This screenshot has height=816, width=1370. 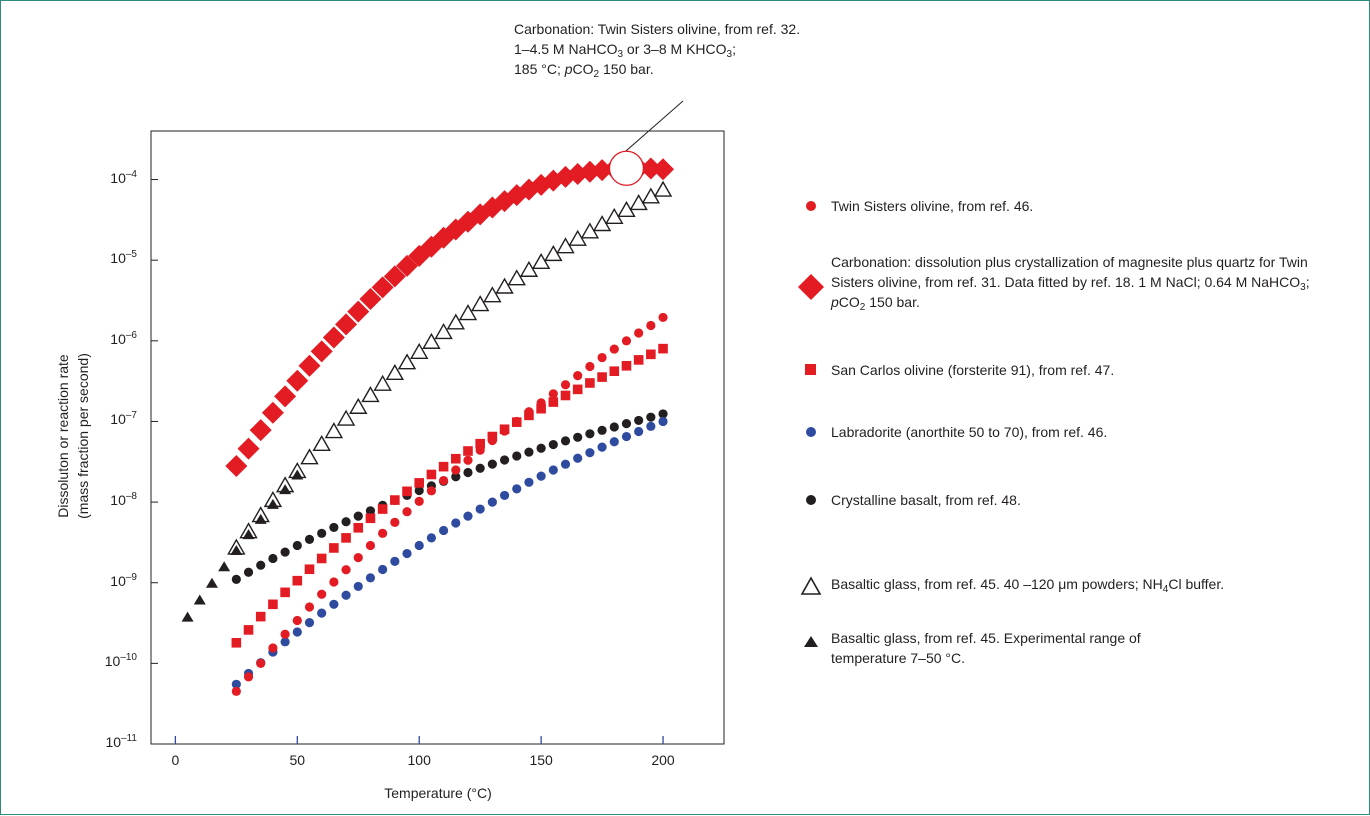 What do you see at coordinates (811, 638) in the screenshot?
I see `legend-marker-filled-triangle-icon` at bounding box center [811, 638].